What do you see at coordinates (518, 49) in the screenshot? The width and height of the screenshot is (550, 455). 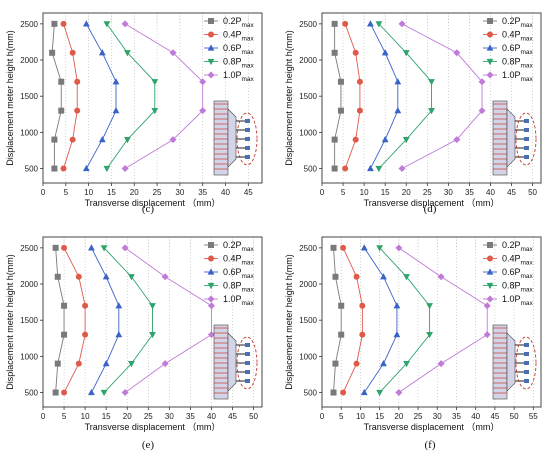 I see `legend-label: 0.6Pmax` at bounding box center [518, 49].